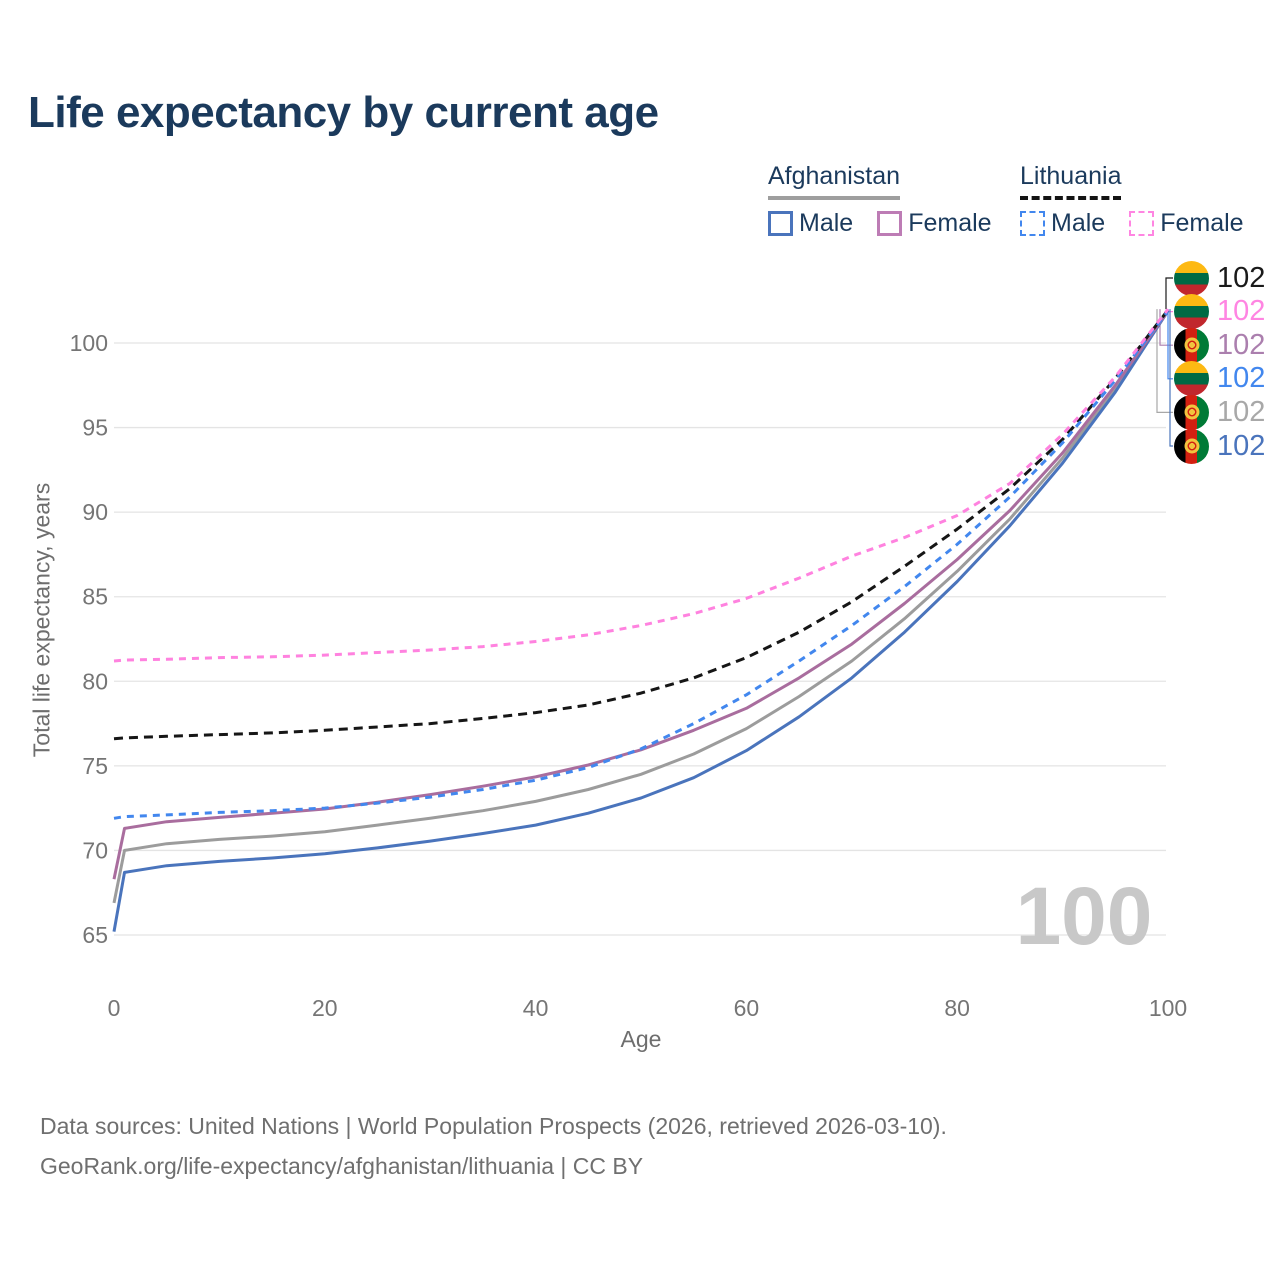 The image size is (1280, 1280). What do you see at coordinates (1142, 223) in the screenshot?
I see `lithuania-female-swatch-icon` at bounding box center [1142, 223].